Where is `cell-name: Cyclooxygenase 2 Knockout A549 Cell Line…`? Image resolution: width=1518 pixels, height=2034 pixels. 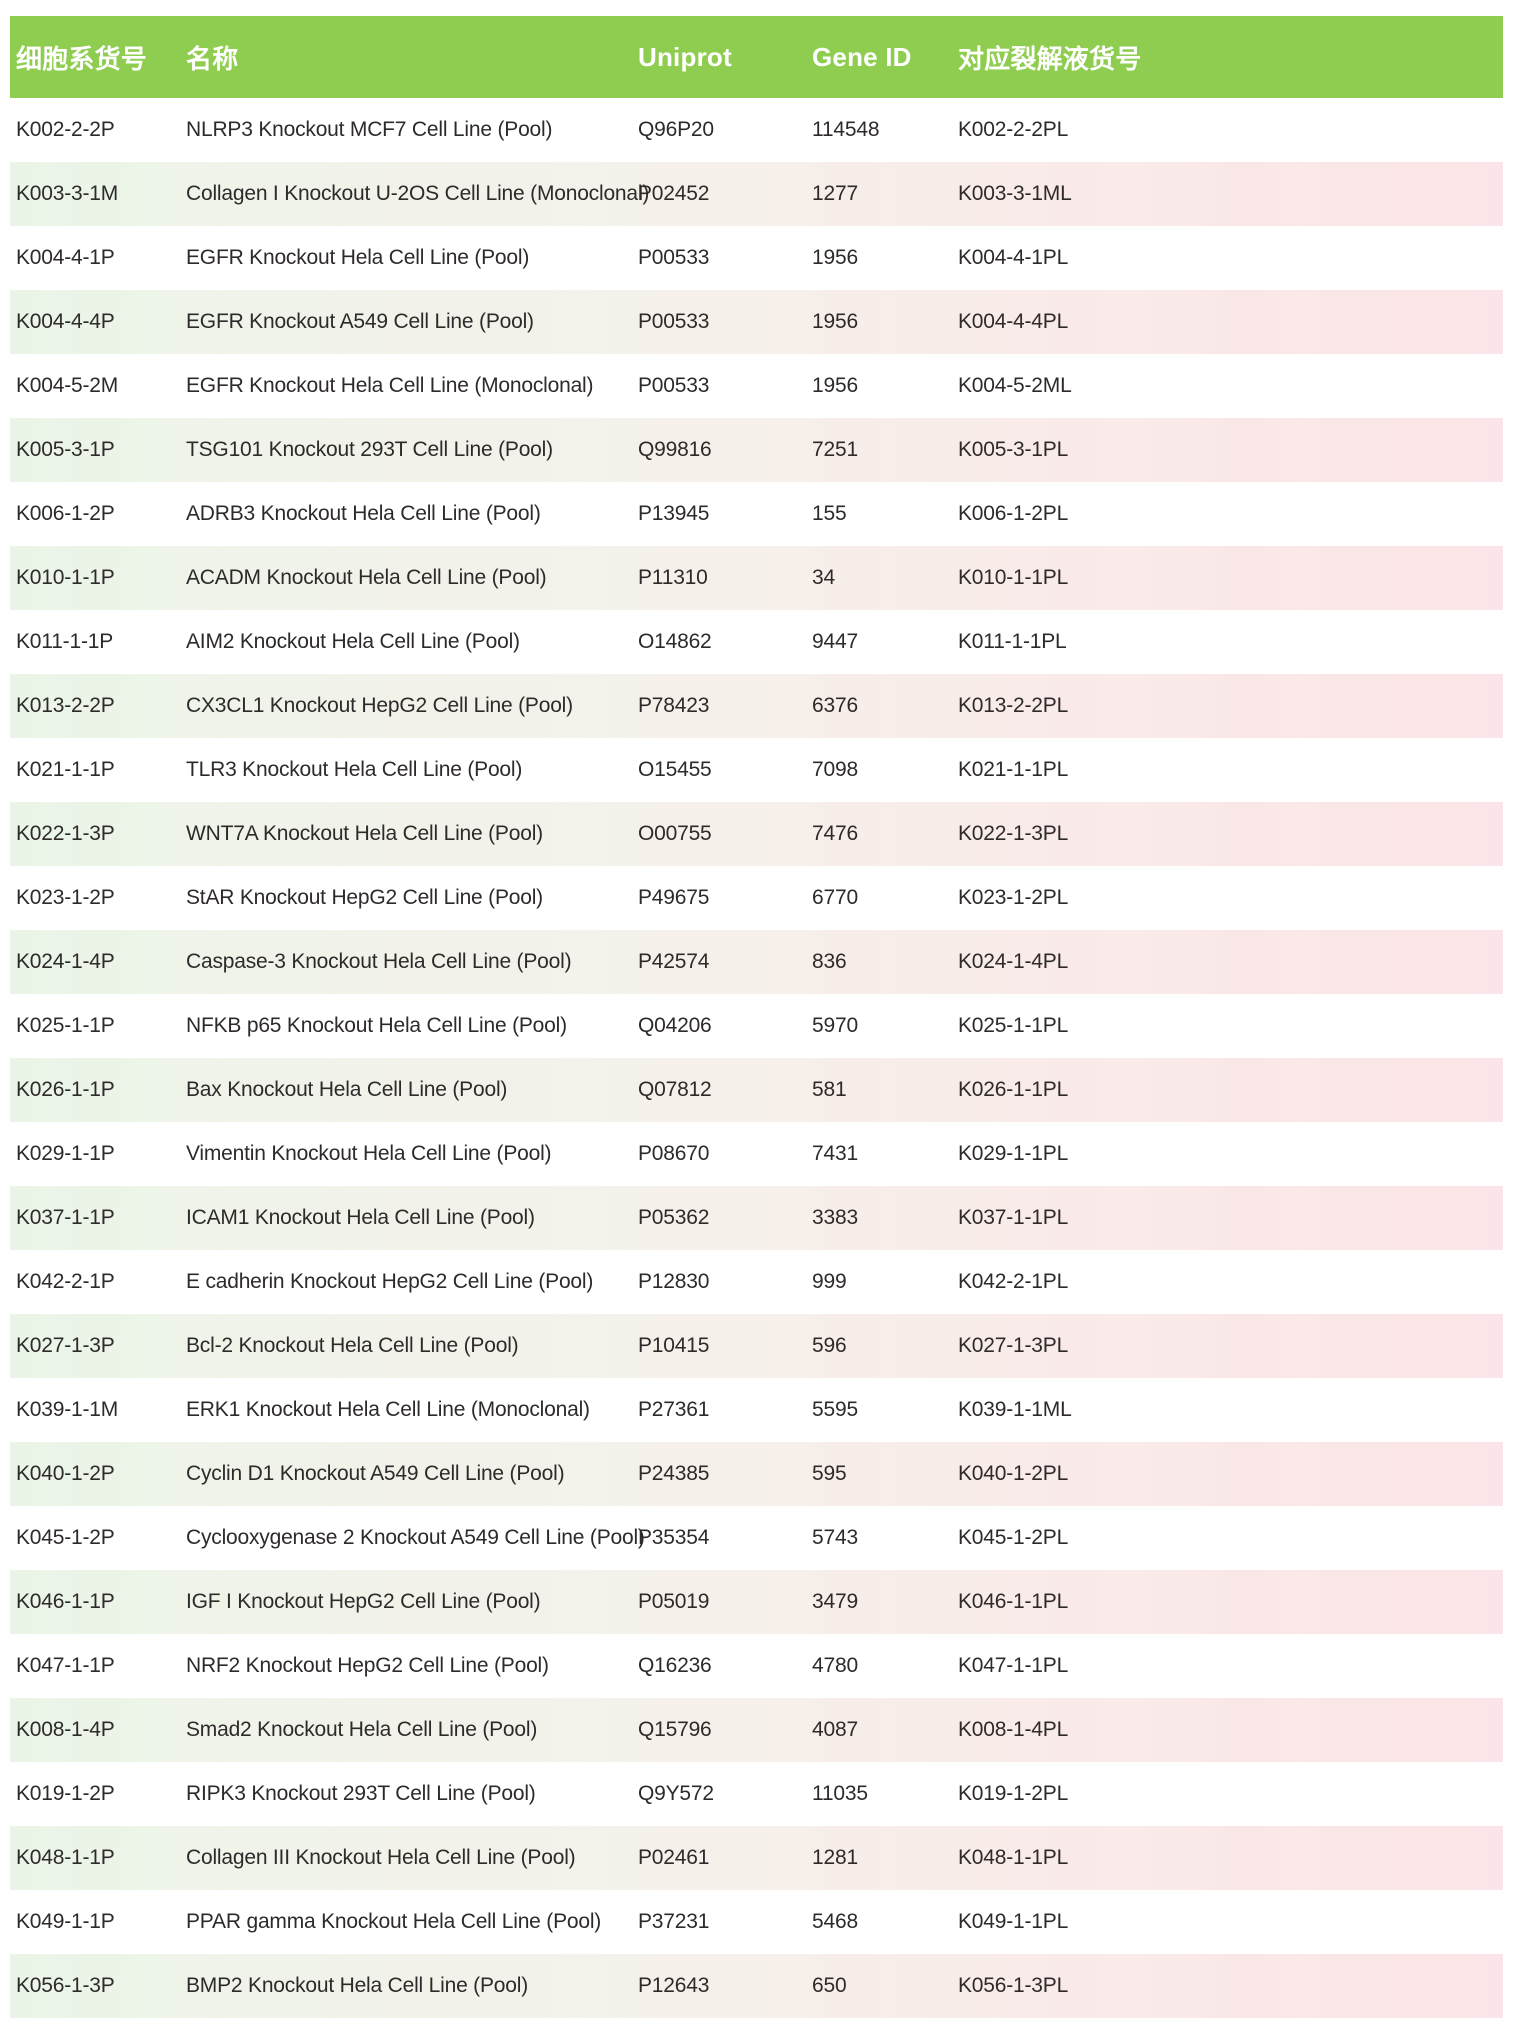
cell-name: Cyclooxygenase 2 Knockout A549 Cell Line… is located at coordinates (415, 1537).